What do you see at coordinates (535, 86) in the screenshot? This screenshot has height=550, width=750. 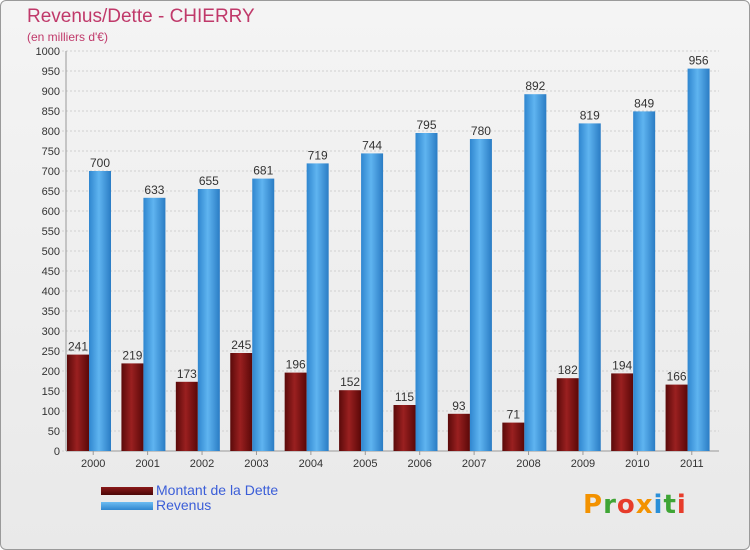 I see `data-label-revenus: 892` at bounding box center [535, 86].